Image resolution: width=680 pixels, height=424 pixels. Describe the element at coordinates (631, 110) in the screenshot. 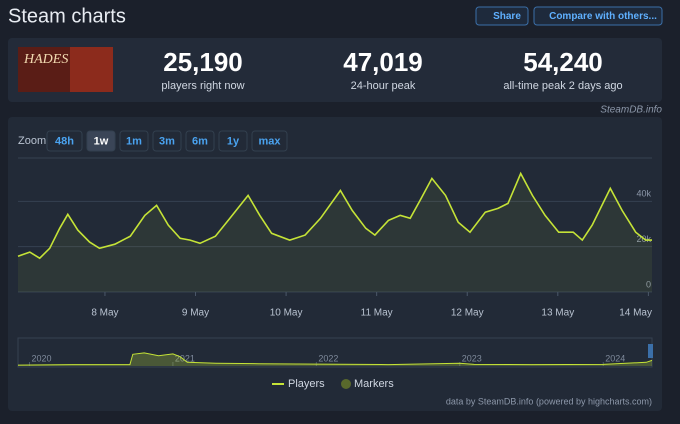

I see `source: SteamDB.info` at that location.